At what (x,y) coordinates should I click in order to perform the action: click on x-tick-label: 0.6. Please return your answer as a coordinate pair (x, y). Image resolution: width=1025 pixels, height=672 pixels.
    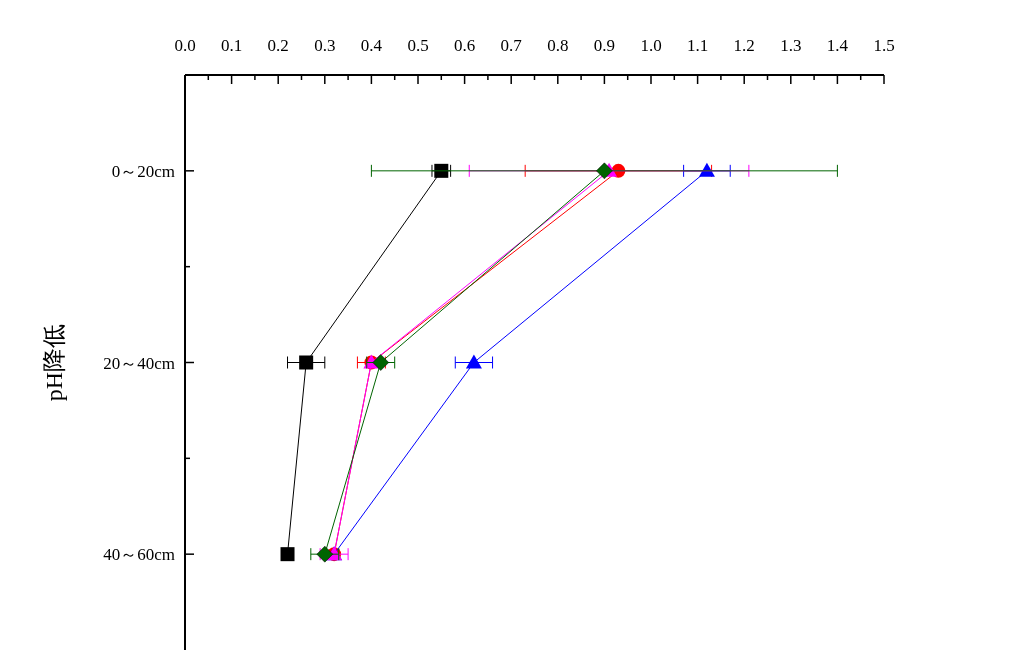
    Looking at the image, I should click on (464, 45).